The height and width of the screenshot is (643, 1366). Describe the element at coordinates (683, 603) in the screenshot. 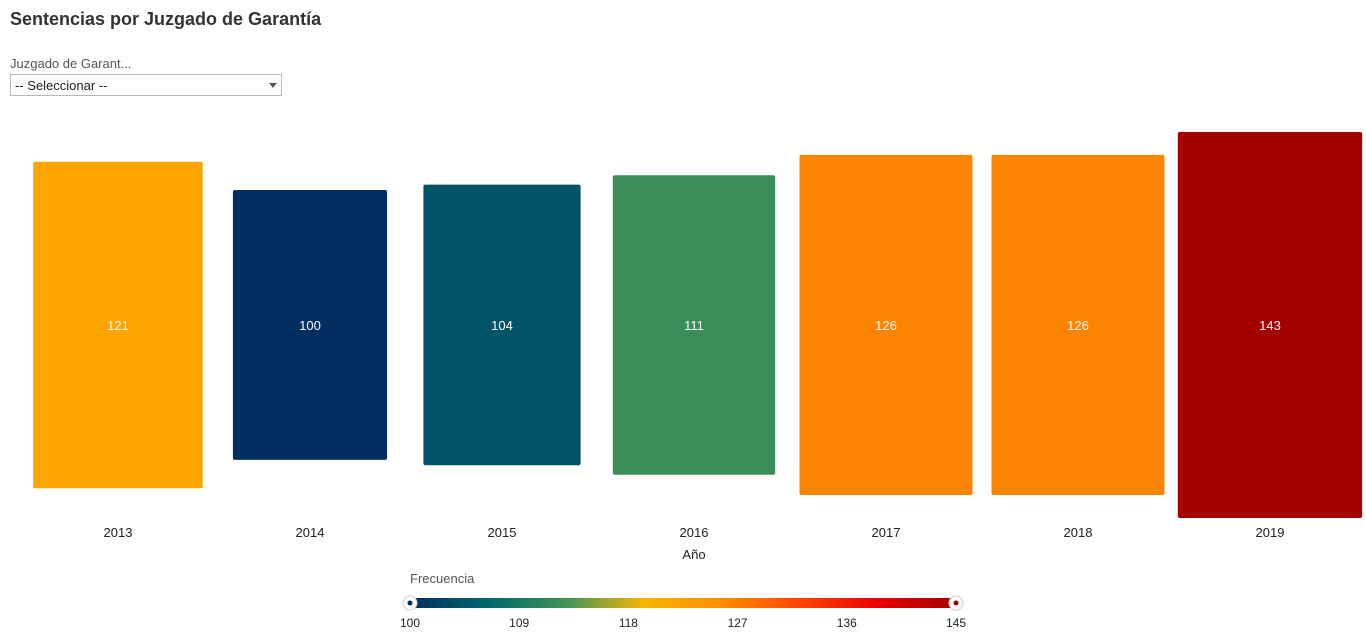

I see `legend-gradient-bar` at that location.